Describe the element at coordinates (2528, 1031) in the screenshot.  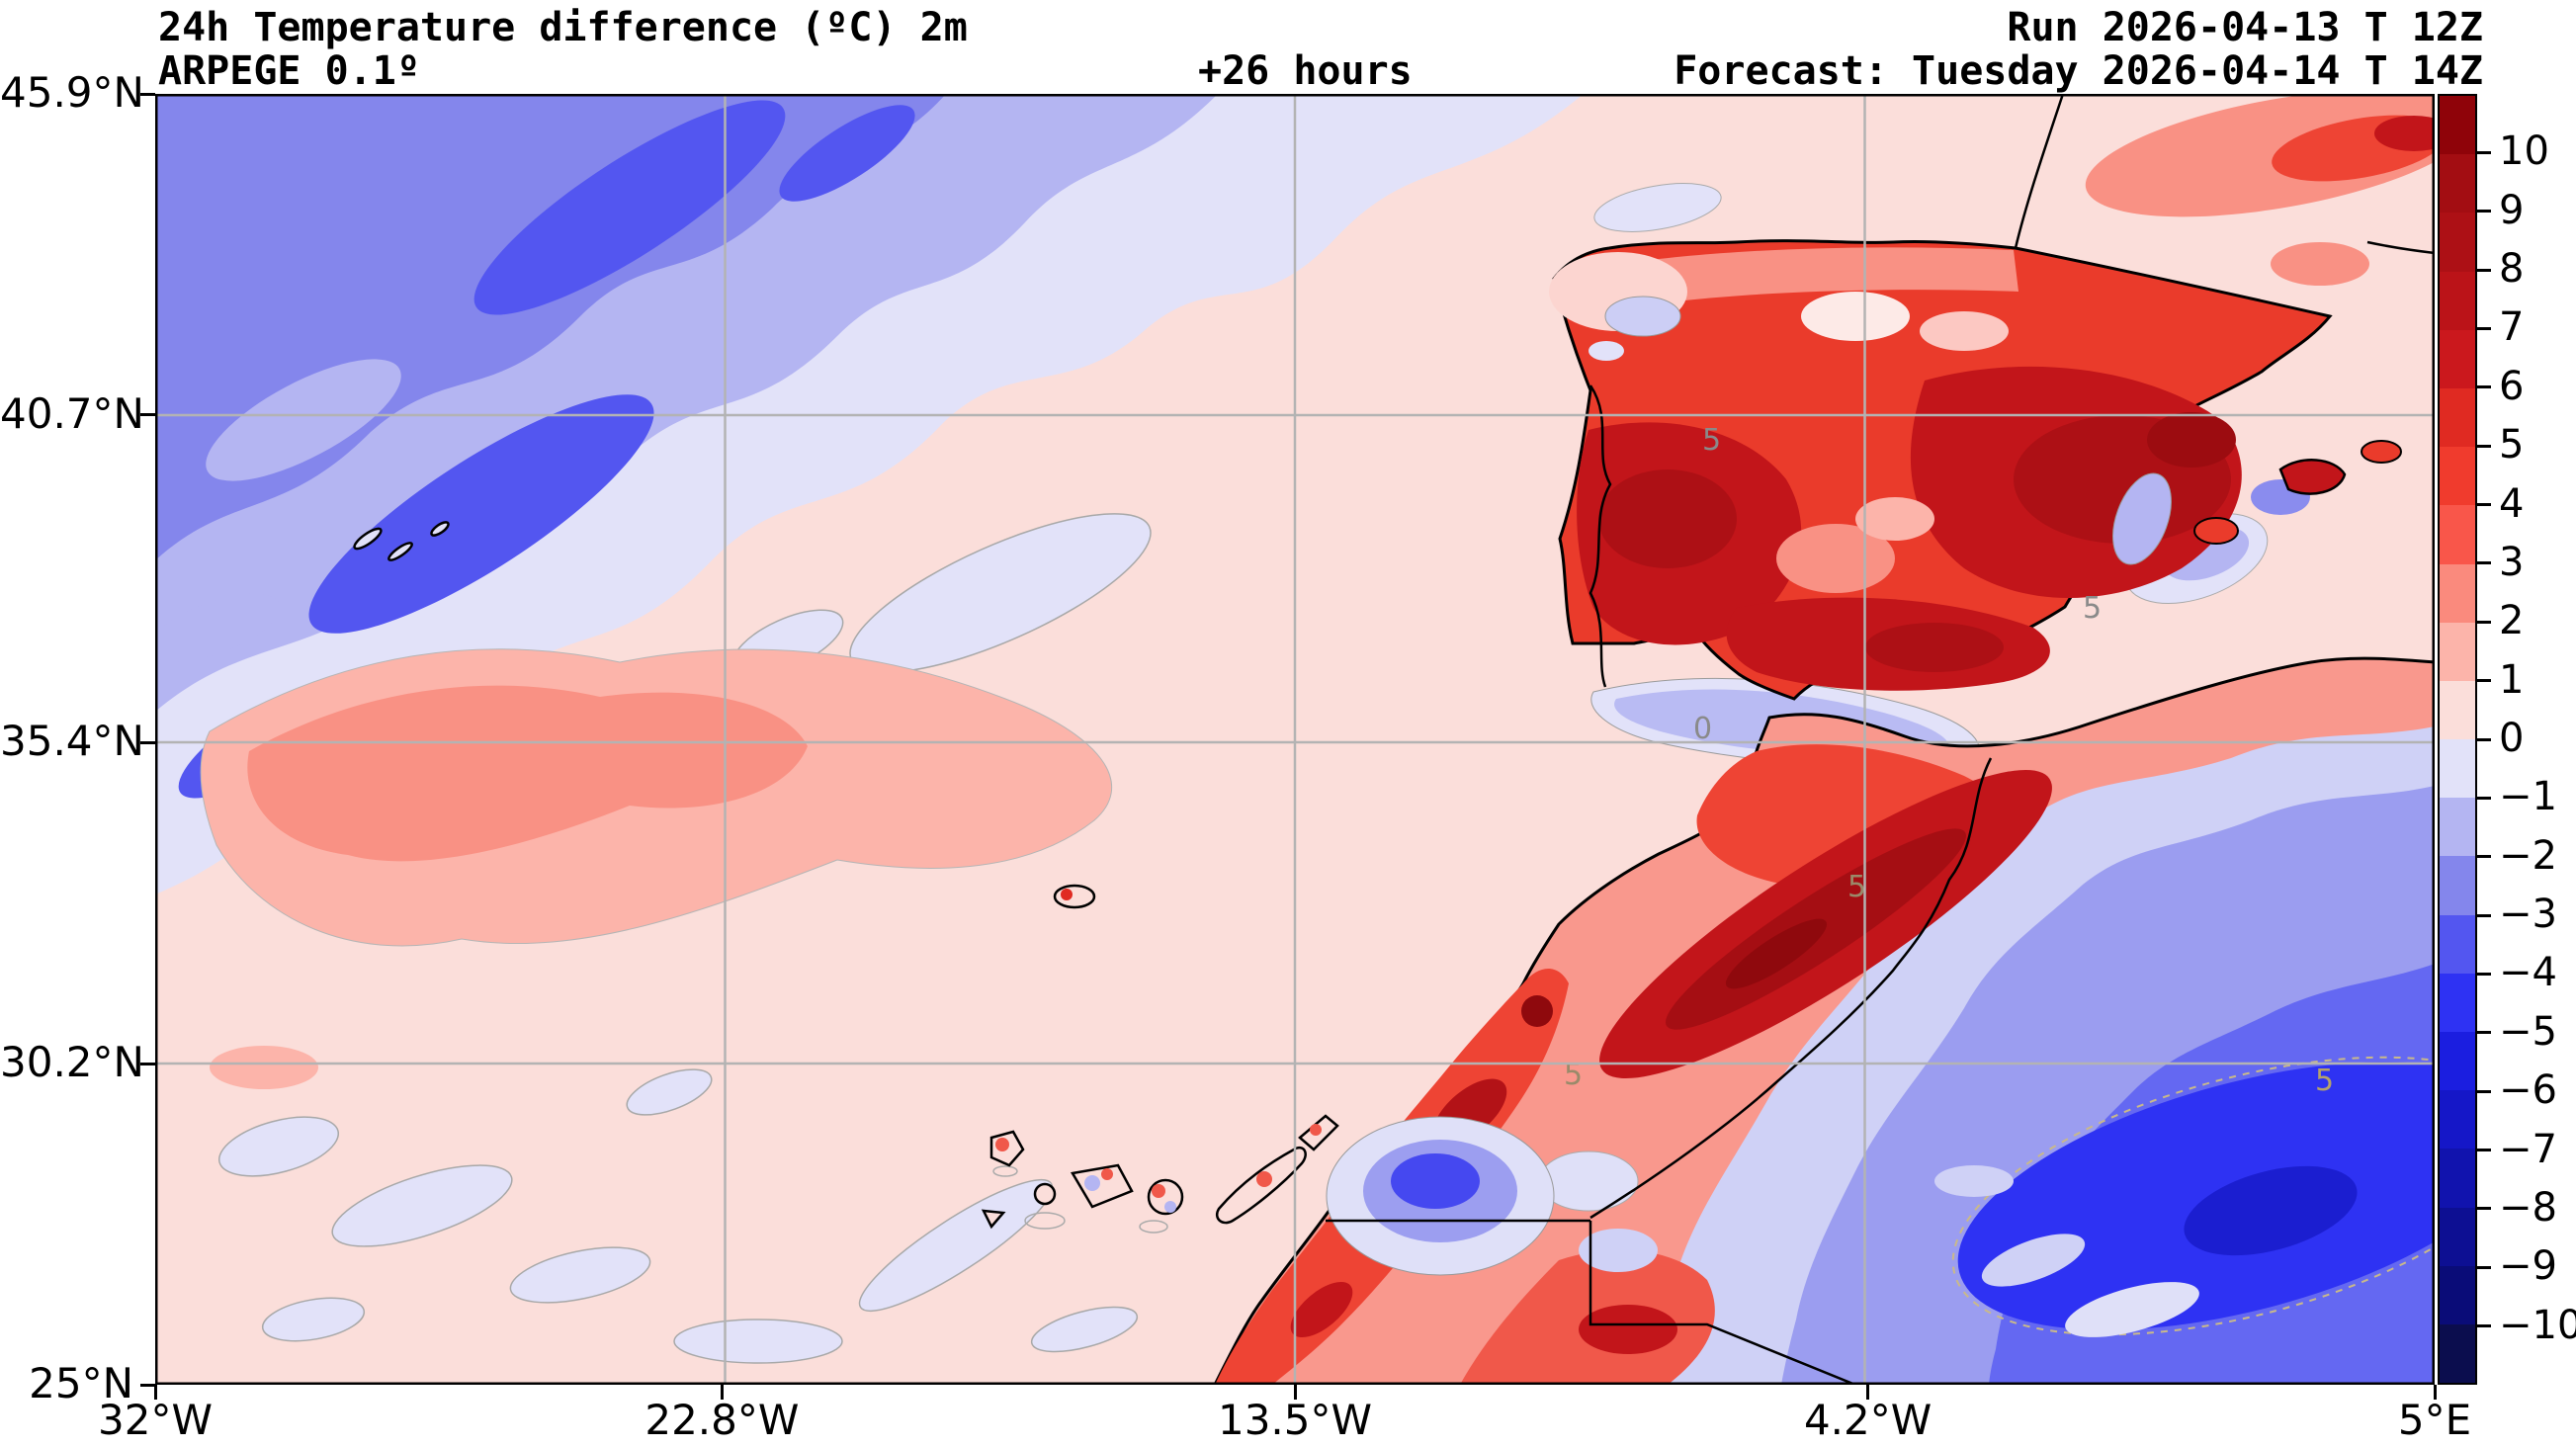
I see `colorbar-tick-label: −5` at that location.